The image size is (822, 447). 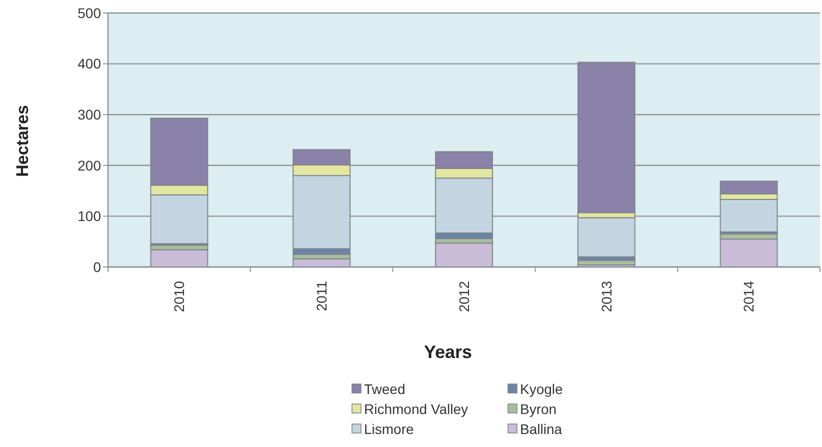 I want to click on legend-label: Byron, so click(x=538, y=408).